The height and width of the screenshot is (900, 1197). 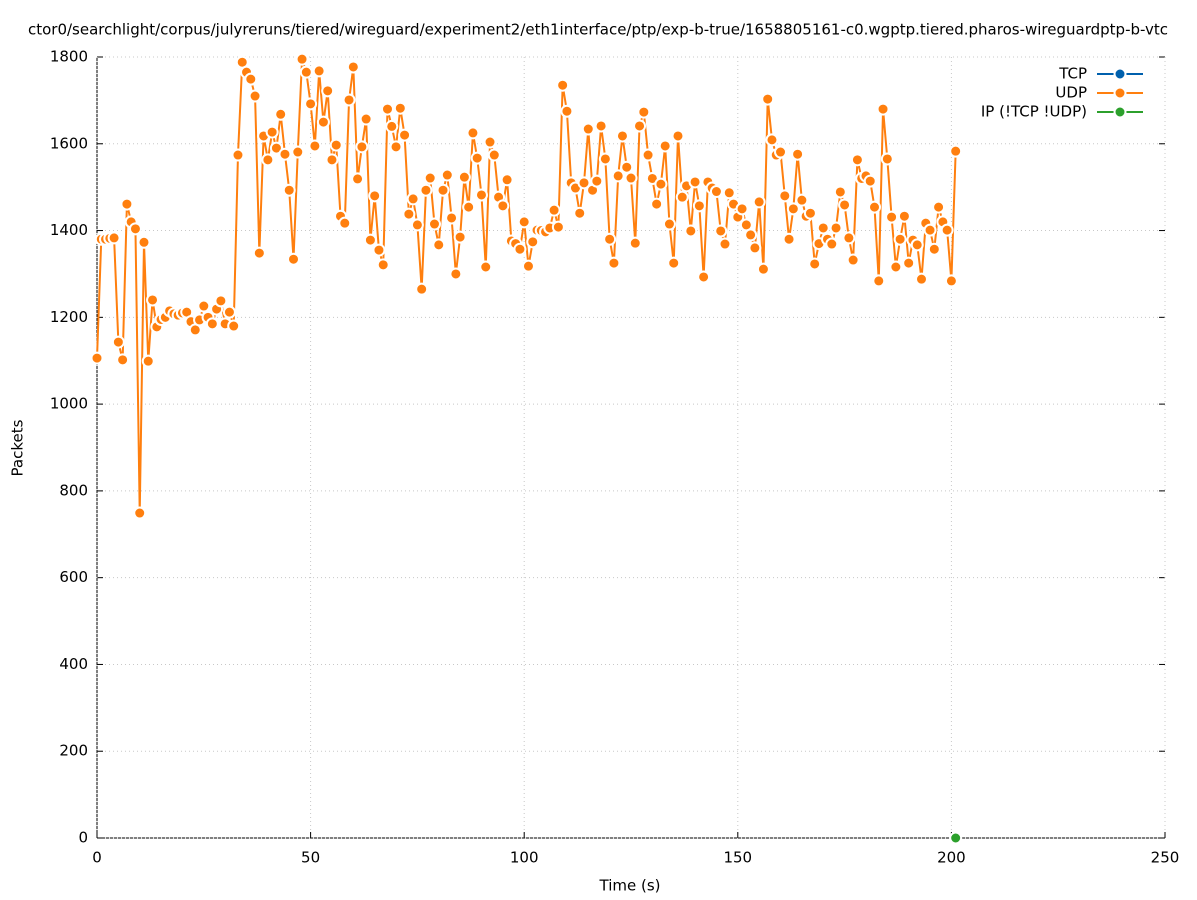 I want to click on y-tick-label: 1600, so click(x=69, y=143).